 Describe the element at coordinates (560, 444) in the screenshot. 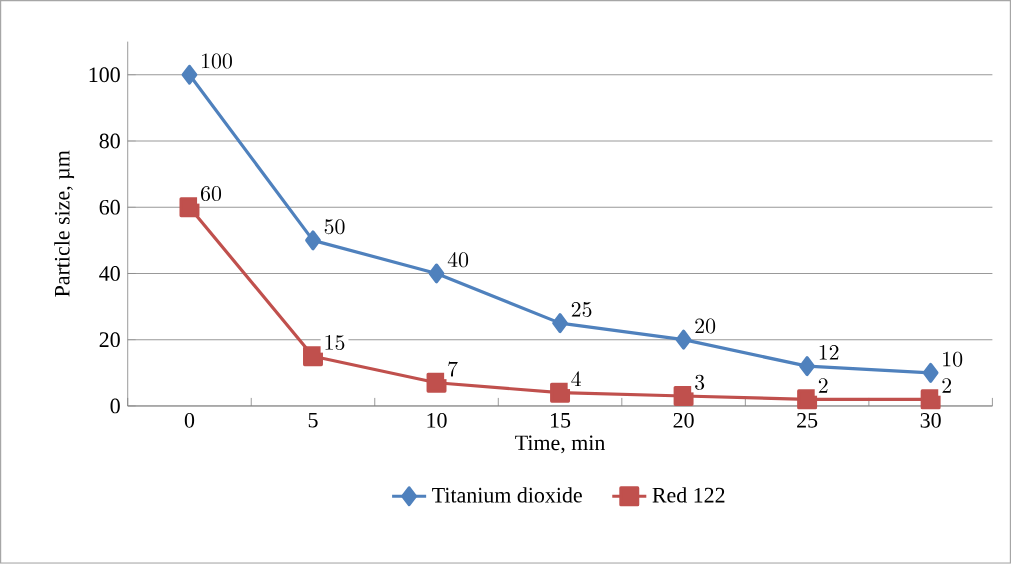

I see `x-axis-title: Time, min` at that location.